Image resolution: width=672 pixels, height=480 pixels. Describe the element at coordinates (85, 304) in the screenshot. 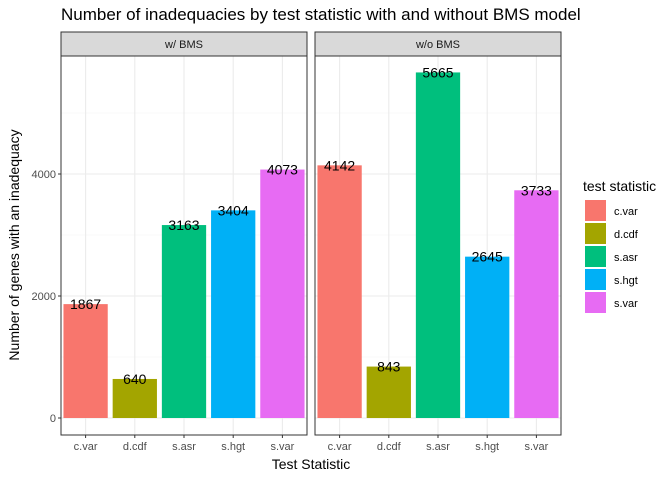

I see `bar-value-label: 1867` at that location.